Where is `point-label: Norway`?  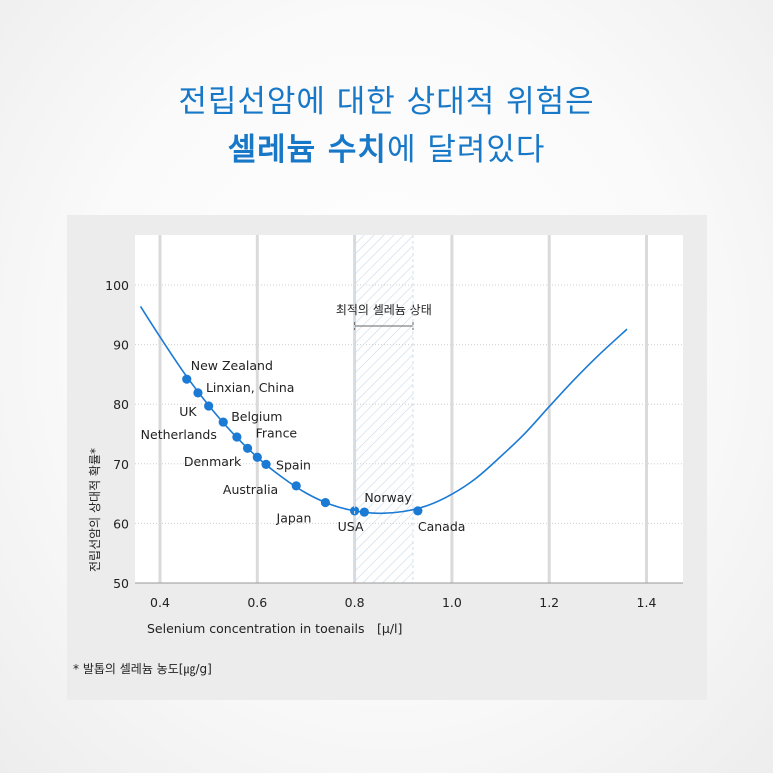 point-label: Norway is located at coordinates (388, 497).